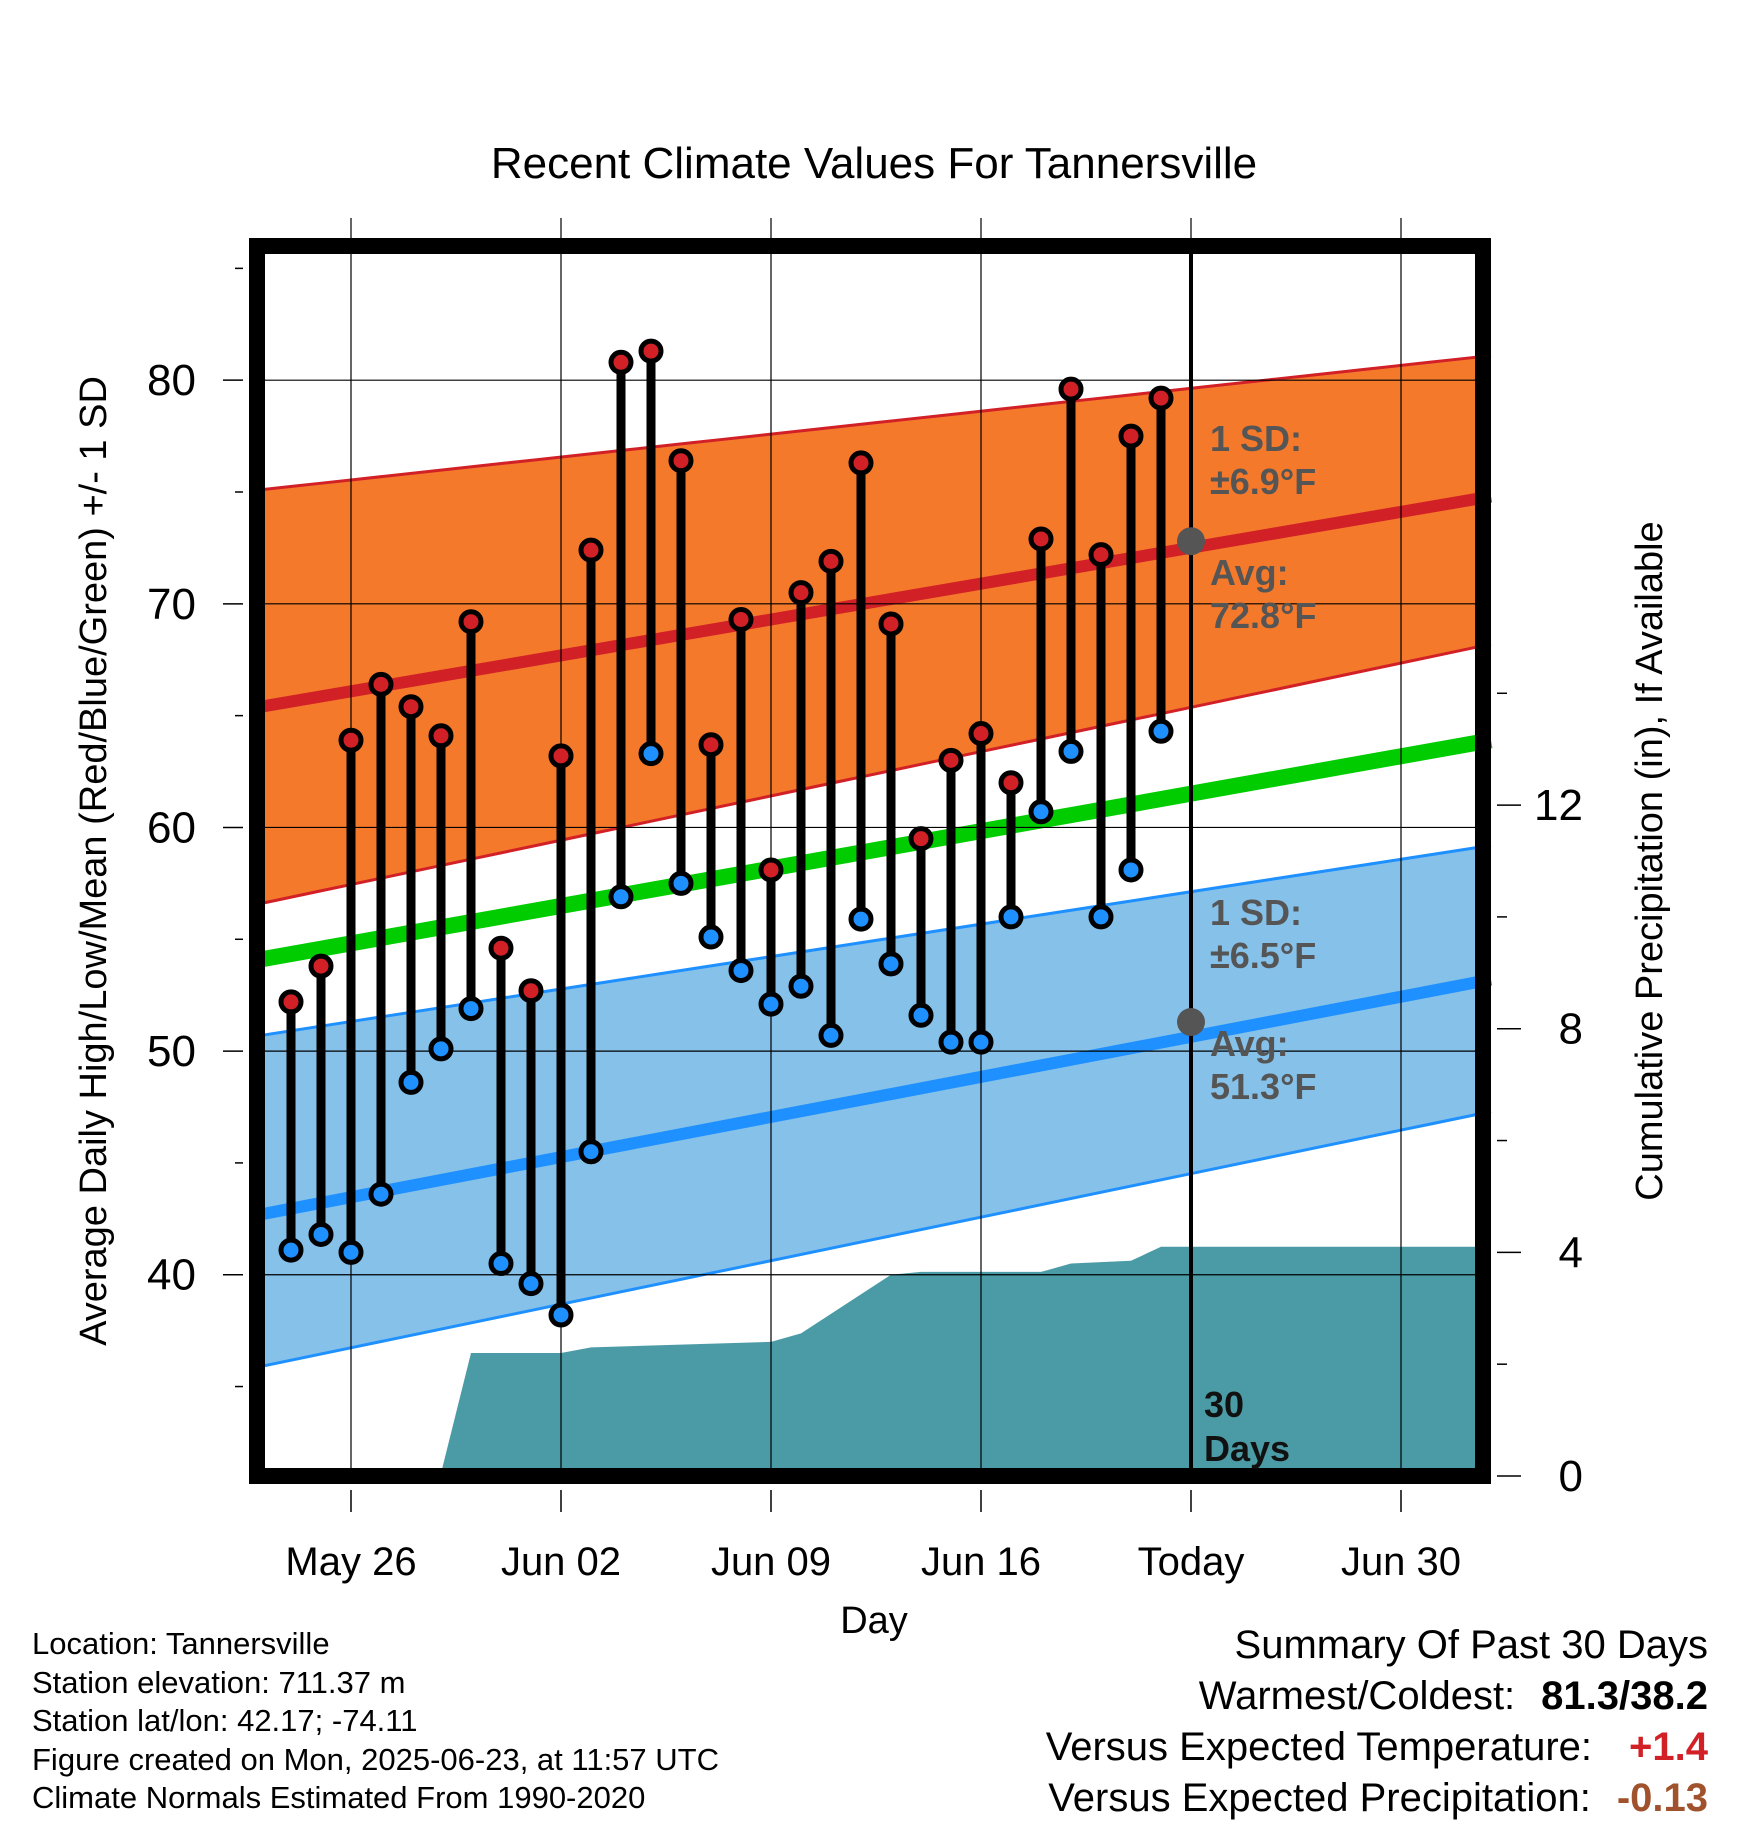  What do you see at coordinates (876, 1239) in the screenshot?
I see `low-sd-band-lower-edge` at bounding box center [876, 1239].